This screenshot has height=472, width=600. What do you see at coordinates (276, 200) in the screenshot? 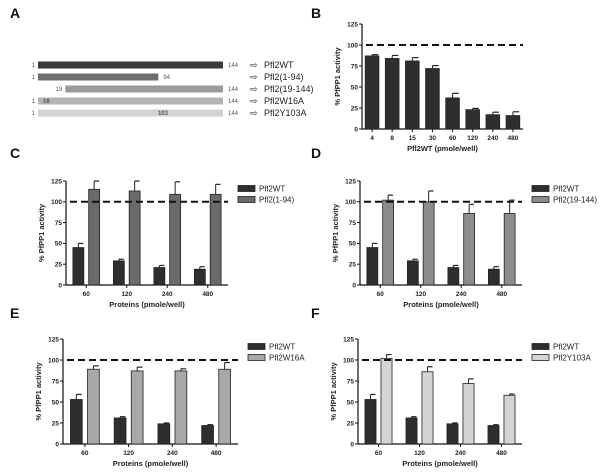
I see `legend-label: Pfl2(1-94)` at bounding box center [276, 200].